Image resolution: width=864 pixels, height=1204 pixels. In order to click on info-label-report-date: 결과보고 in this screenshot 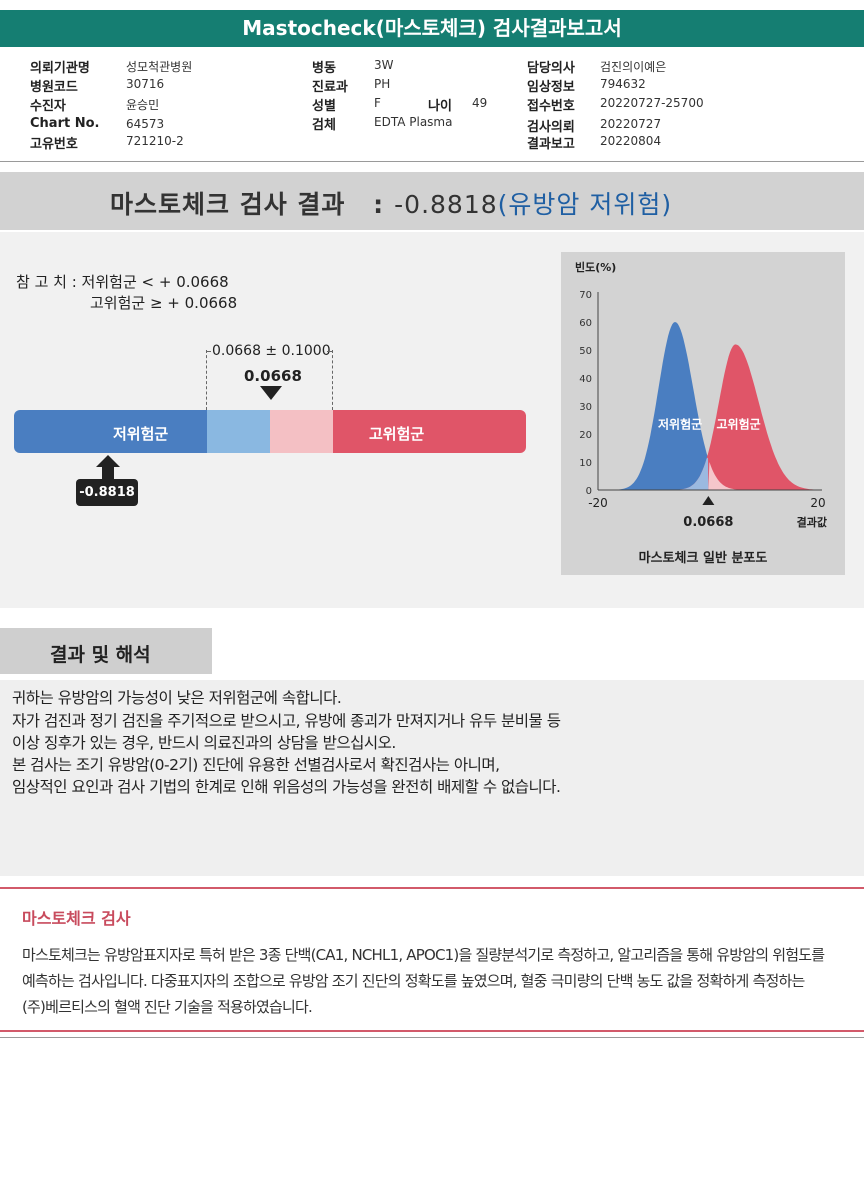, I will do `click(551, 144)`.